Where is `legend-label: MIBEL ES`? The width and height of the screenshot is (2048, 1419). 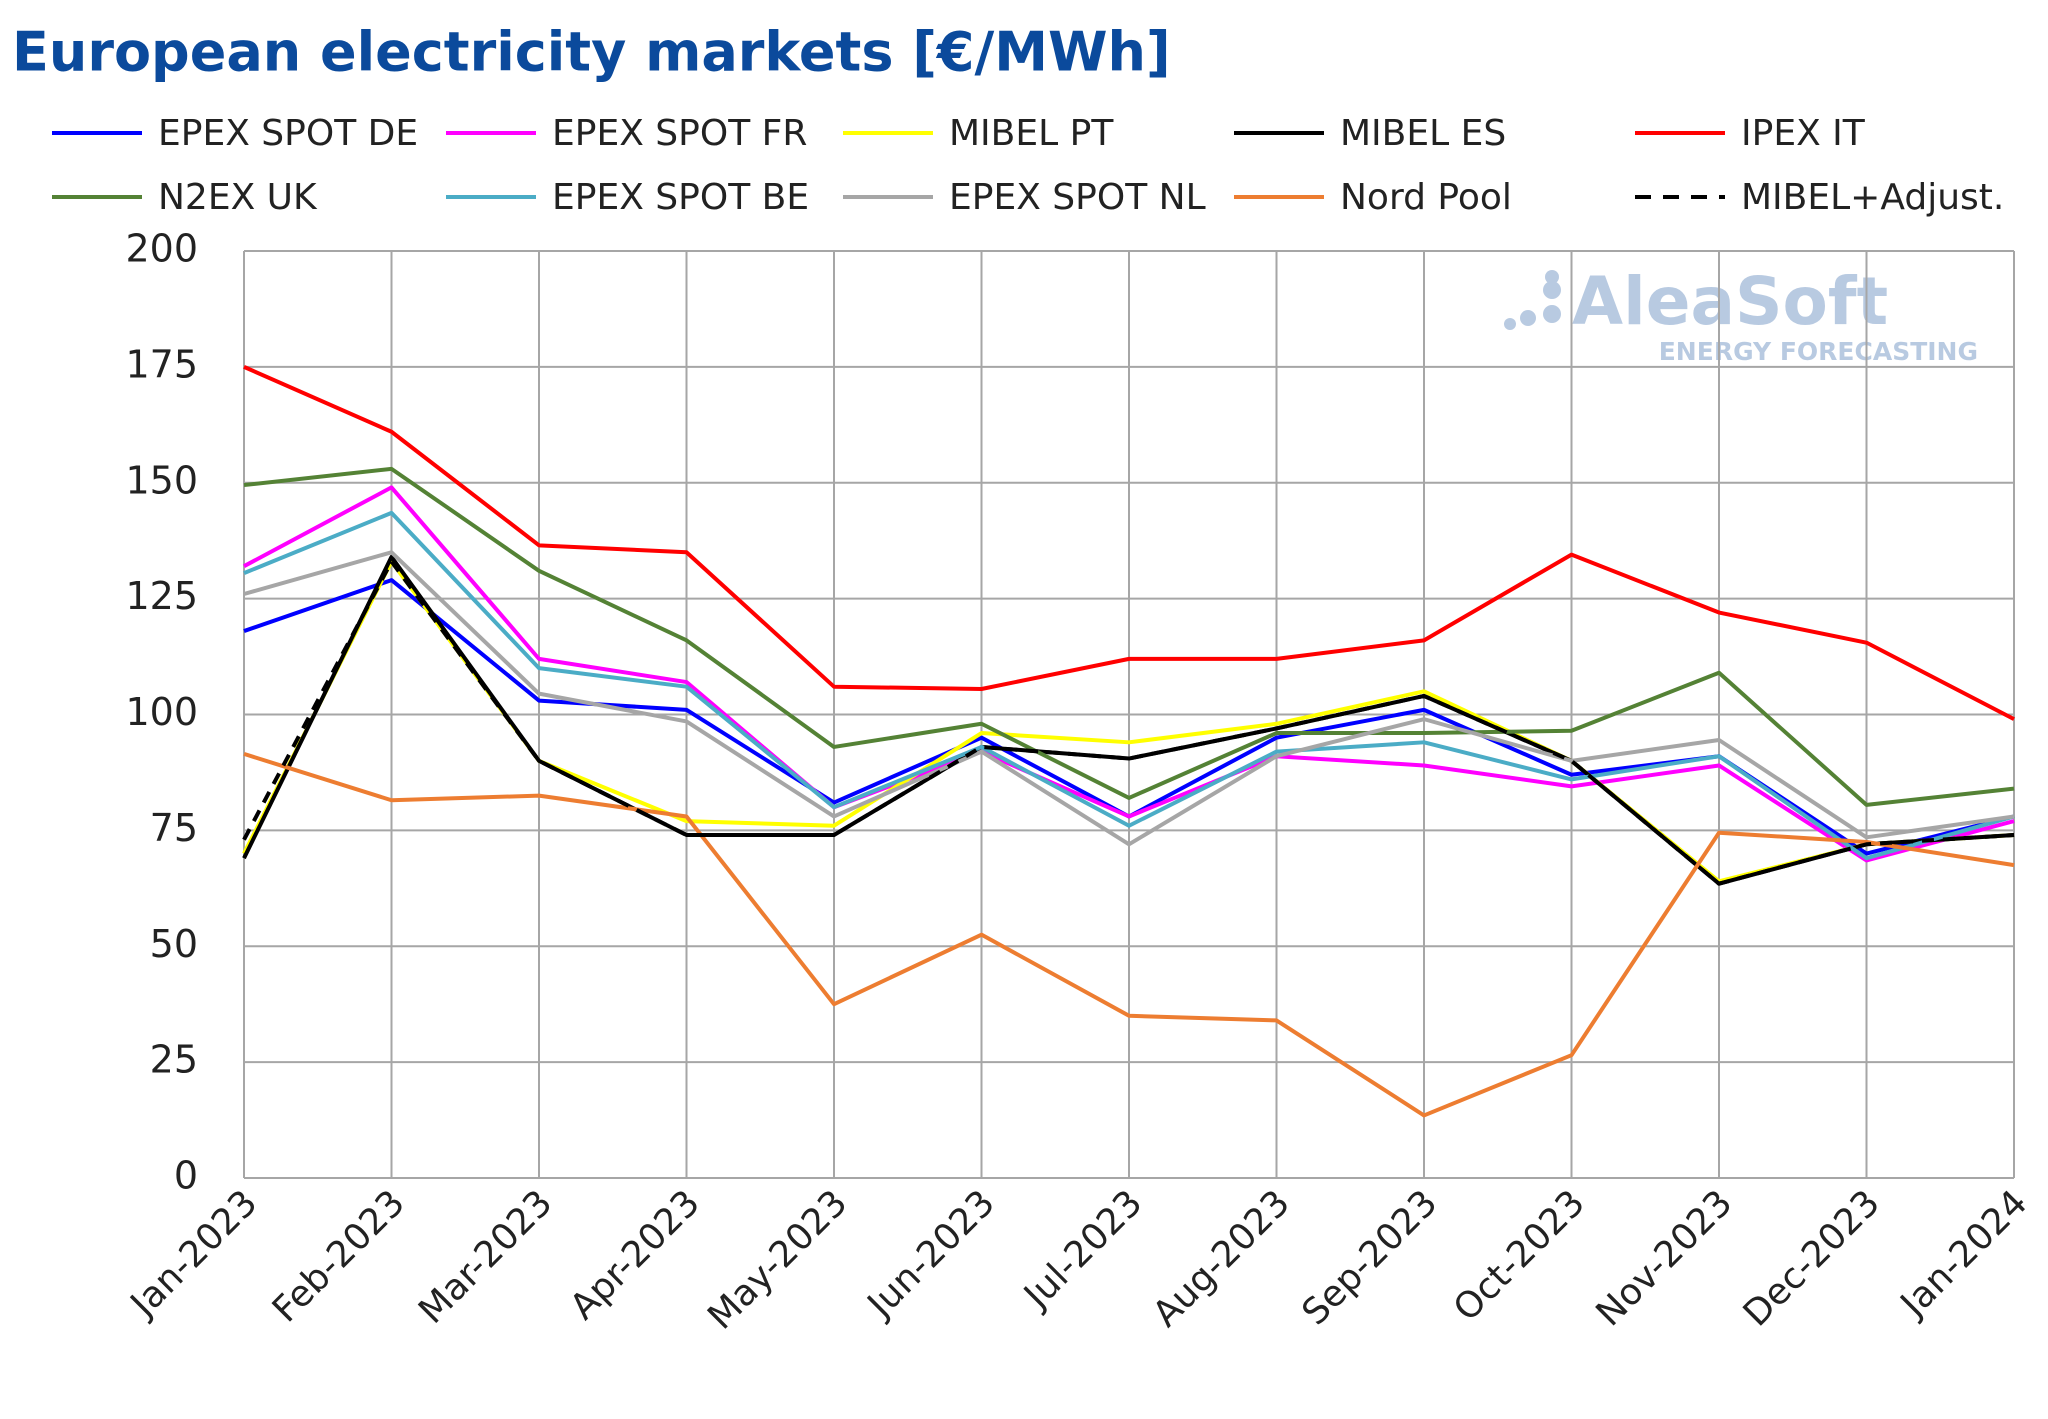
legend-label: MIBEL ES is located at coordinates (1423, 133).